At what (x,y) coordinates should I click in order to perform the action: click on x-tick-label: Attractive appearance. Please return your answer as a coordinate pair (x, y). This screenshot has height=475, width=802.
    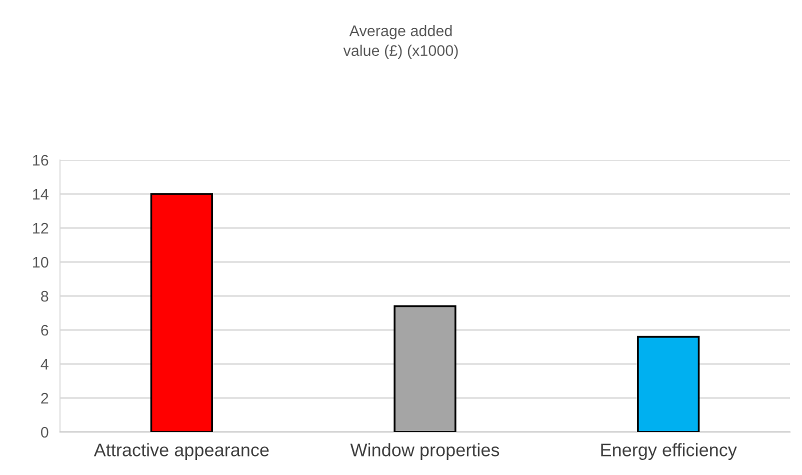
    Looking at the image, I should click on (181, 451).